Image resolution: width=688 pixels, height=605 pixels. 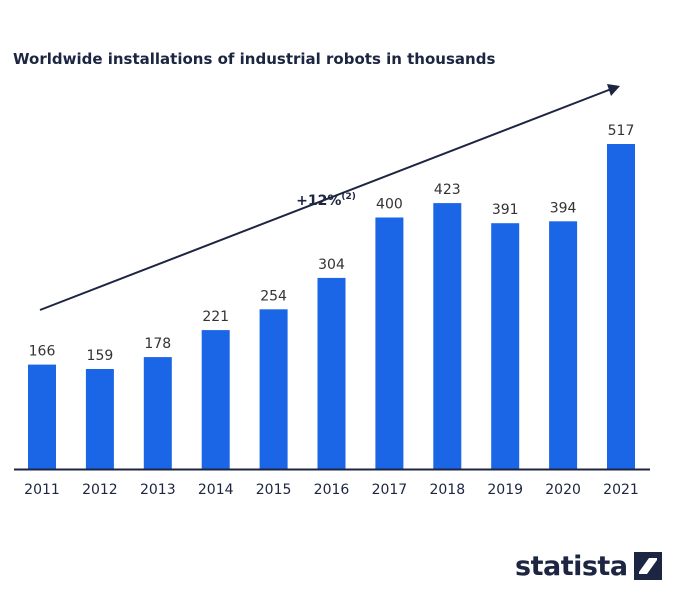 What do you see at coordinates (42, 416) in the screenshot?
I see `bar-2011` at bounding box center [42, 416].